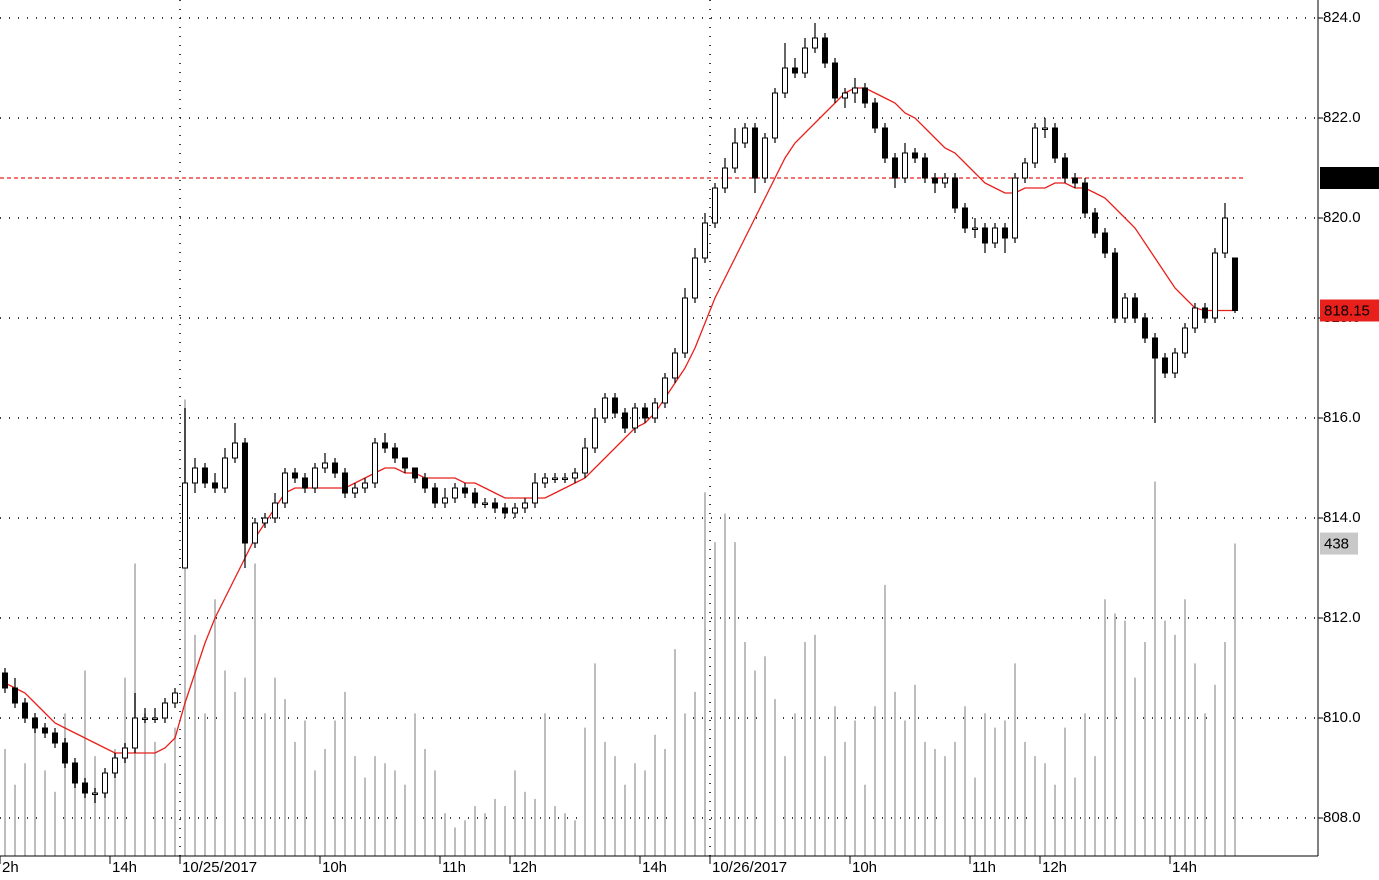 The height and width of the screenshot is (880, 1379). Describe the element at coordinates (10, 867) in the screenshot. I see `x-tick-label: 2h` at that location.